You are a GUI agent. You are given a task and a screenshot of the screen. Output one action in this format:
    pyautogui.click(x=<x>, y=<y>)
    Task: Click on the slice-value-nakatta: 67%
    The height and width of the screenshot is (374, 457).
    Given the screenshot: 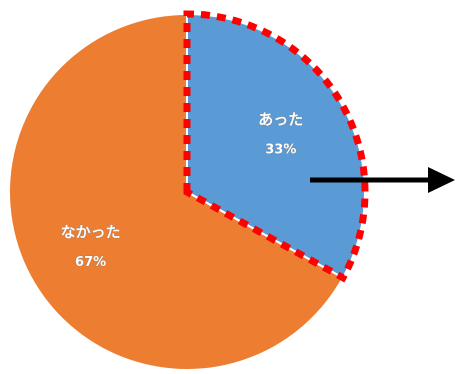 What is the action you would take?
    pyautogui.click(x=90, y=262)
    